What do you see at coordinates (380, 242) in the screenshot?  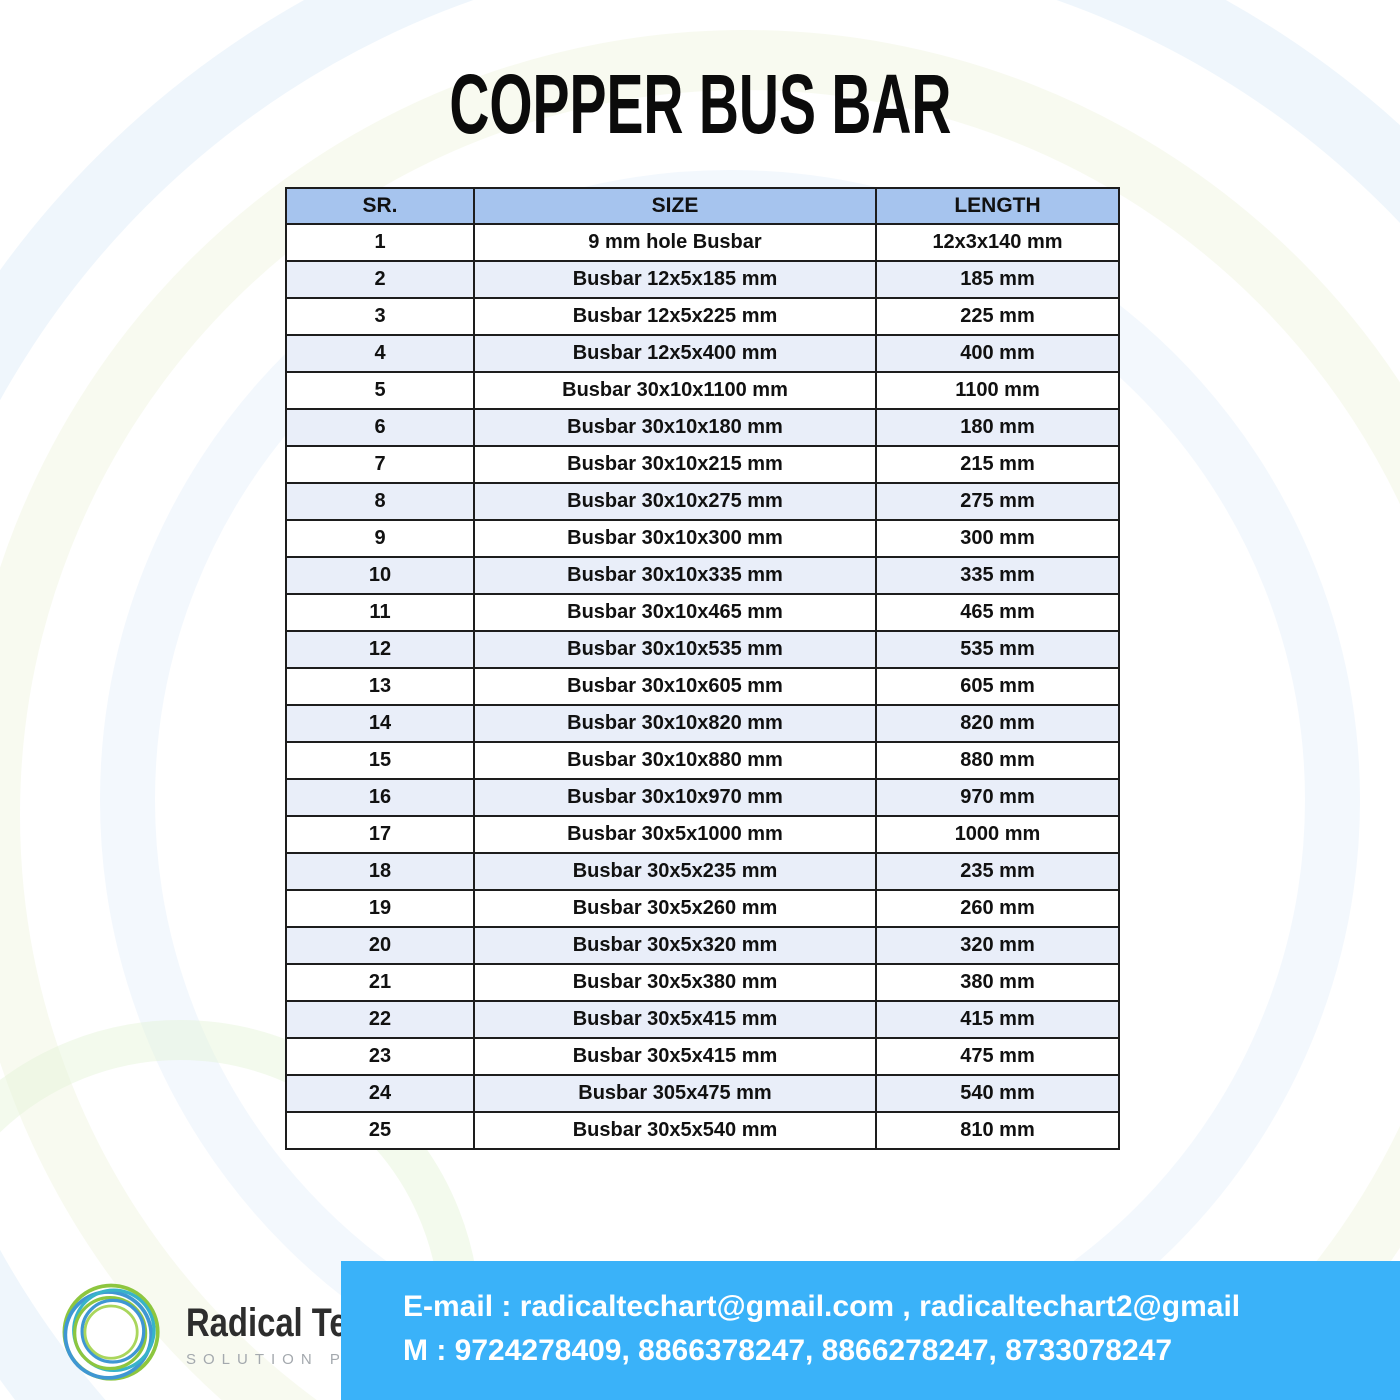 I see `table-cell: 1` at bounding box center [380, 242].